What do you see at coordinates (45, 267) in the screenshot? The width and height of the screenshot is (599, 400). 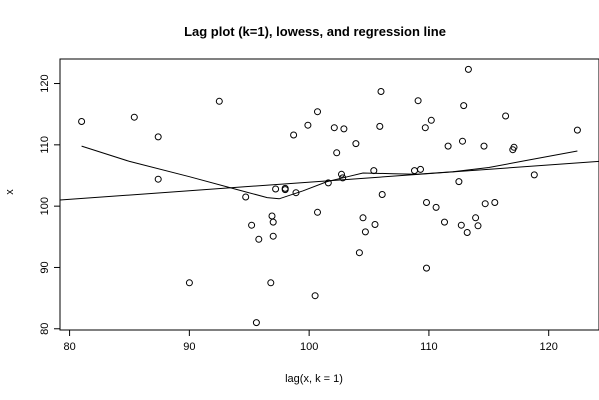 I see `y-tick-label: 90` at bounding box center [45, 267].